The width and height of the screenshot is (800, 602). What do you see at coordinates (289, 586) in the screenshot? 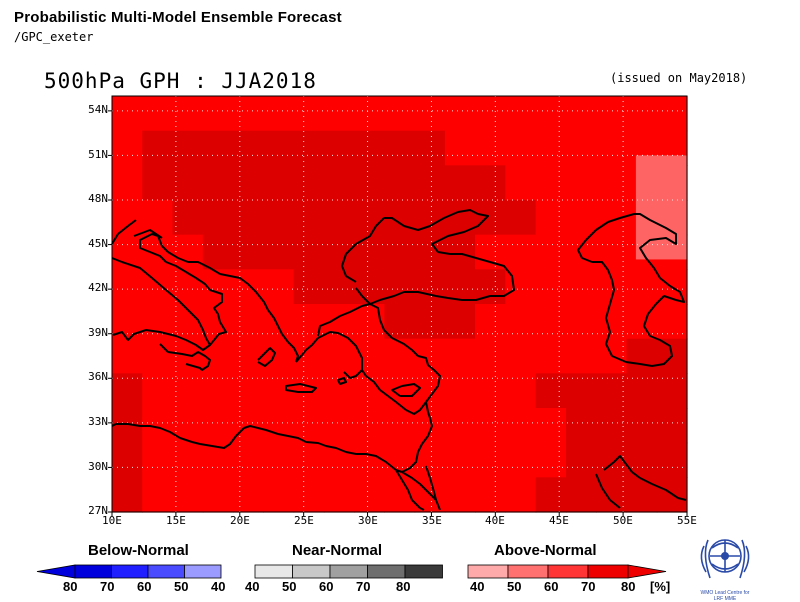
I see `legend-value: 50` at bounding box center [289, 586].